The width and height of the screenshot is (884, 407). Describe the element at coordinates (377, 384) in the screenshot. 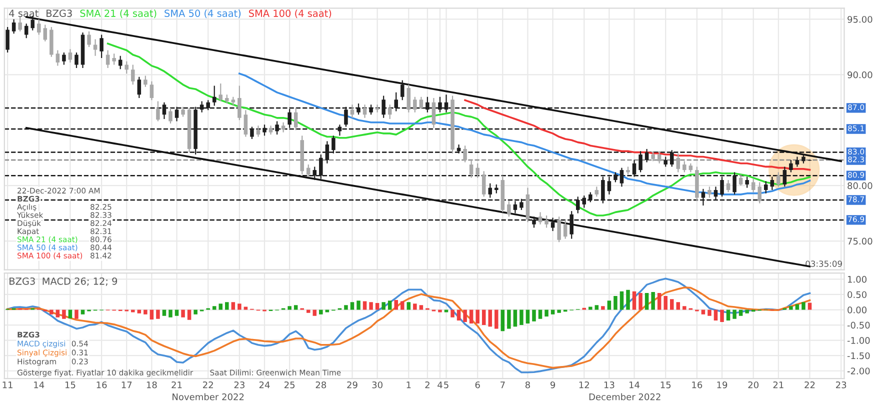

I see `x-tick-label: 30` at that location.